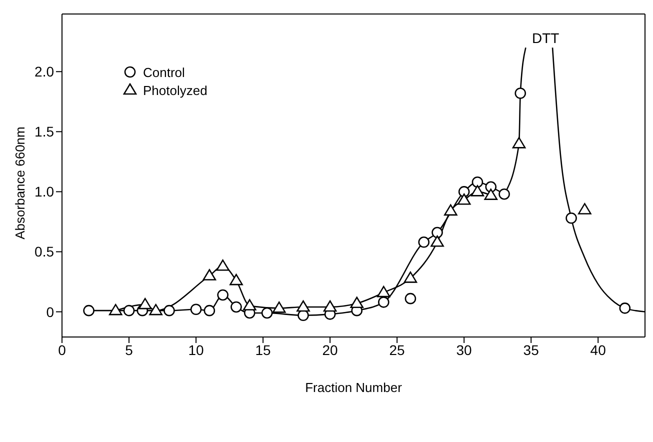 The height and width of the screenshot is (442, 653). I want to click on x-tick-label: 35, so click(531, 350).